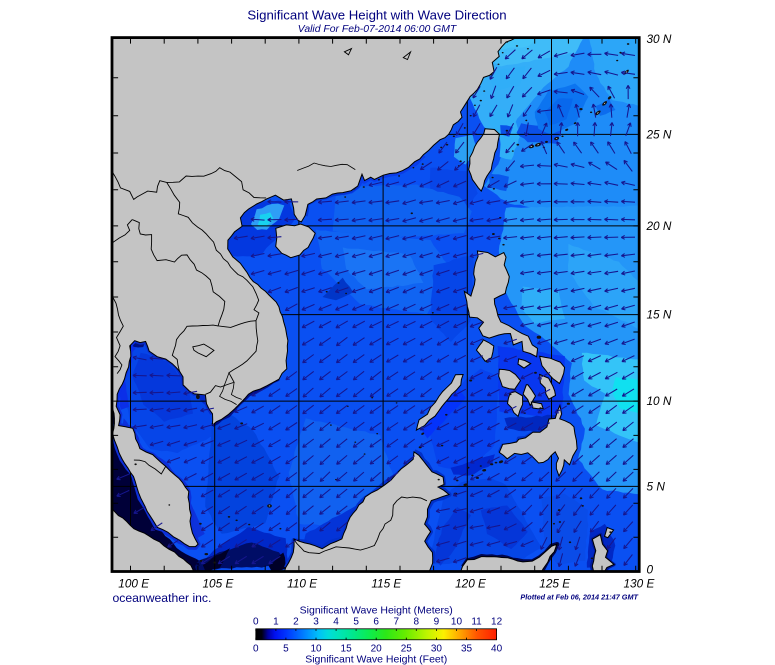  What do you see at coordinates (218, 584) in the screenshot?
I see `svg-text: 105 E` at bounding box center [218, 584].